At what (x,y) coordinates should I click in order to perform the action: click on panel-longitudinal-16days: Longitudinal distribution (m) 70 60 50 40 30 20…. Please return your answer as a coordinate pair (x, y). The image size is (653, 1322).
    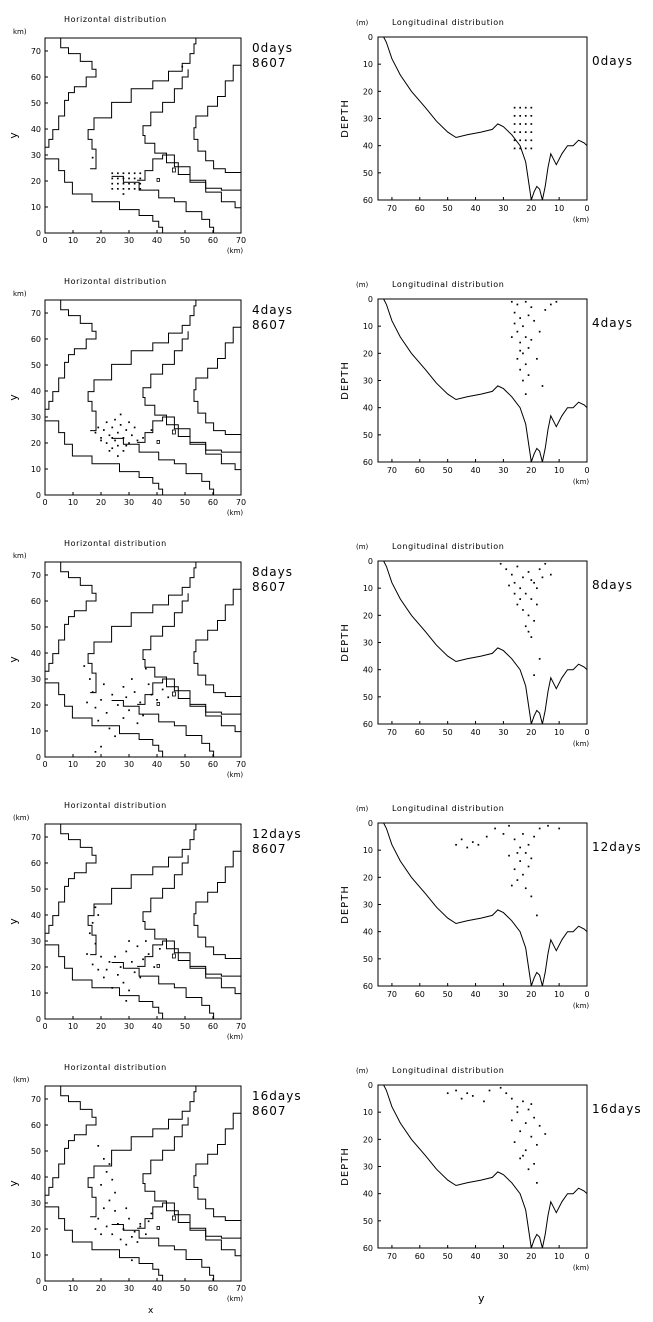
    Looking at the image, I should click on (491, 1169).